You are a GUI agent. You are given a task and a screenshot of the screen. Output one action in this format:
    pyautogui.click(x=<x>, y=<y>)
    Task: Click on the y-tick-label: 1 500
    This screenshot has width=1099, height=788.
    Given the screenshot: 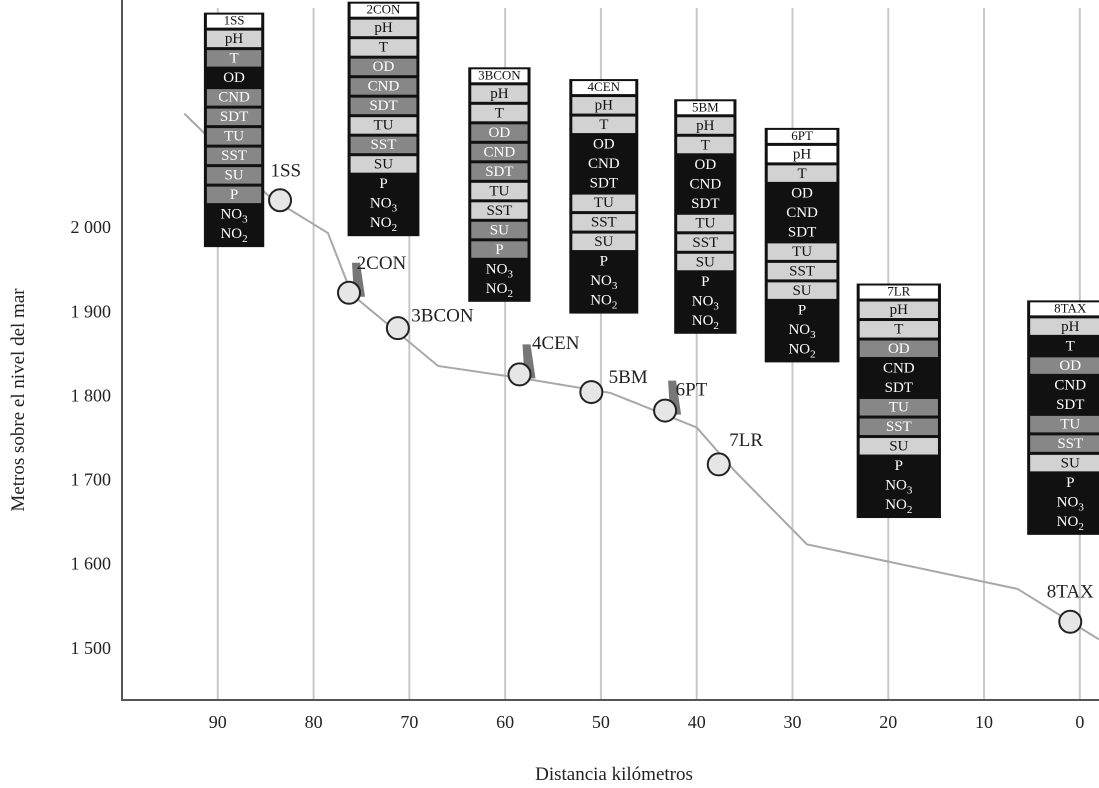 What is the action you would take?
    pyautogui.click(x=91, y=648)
    